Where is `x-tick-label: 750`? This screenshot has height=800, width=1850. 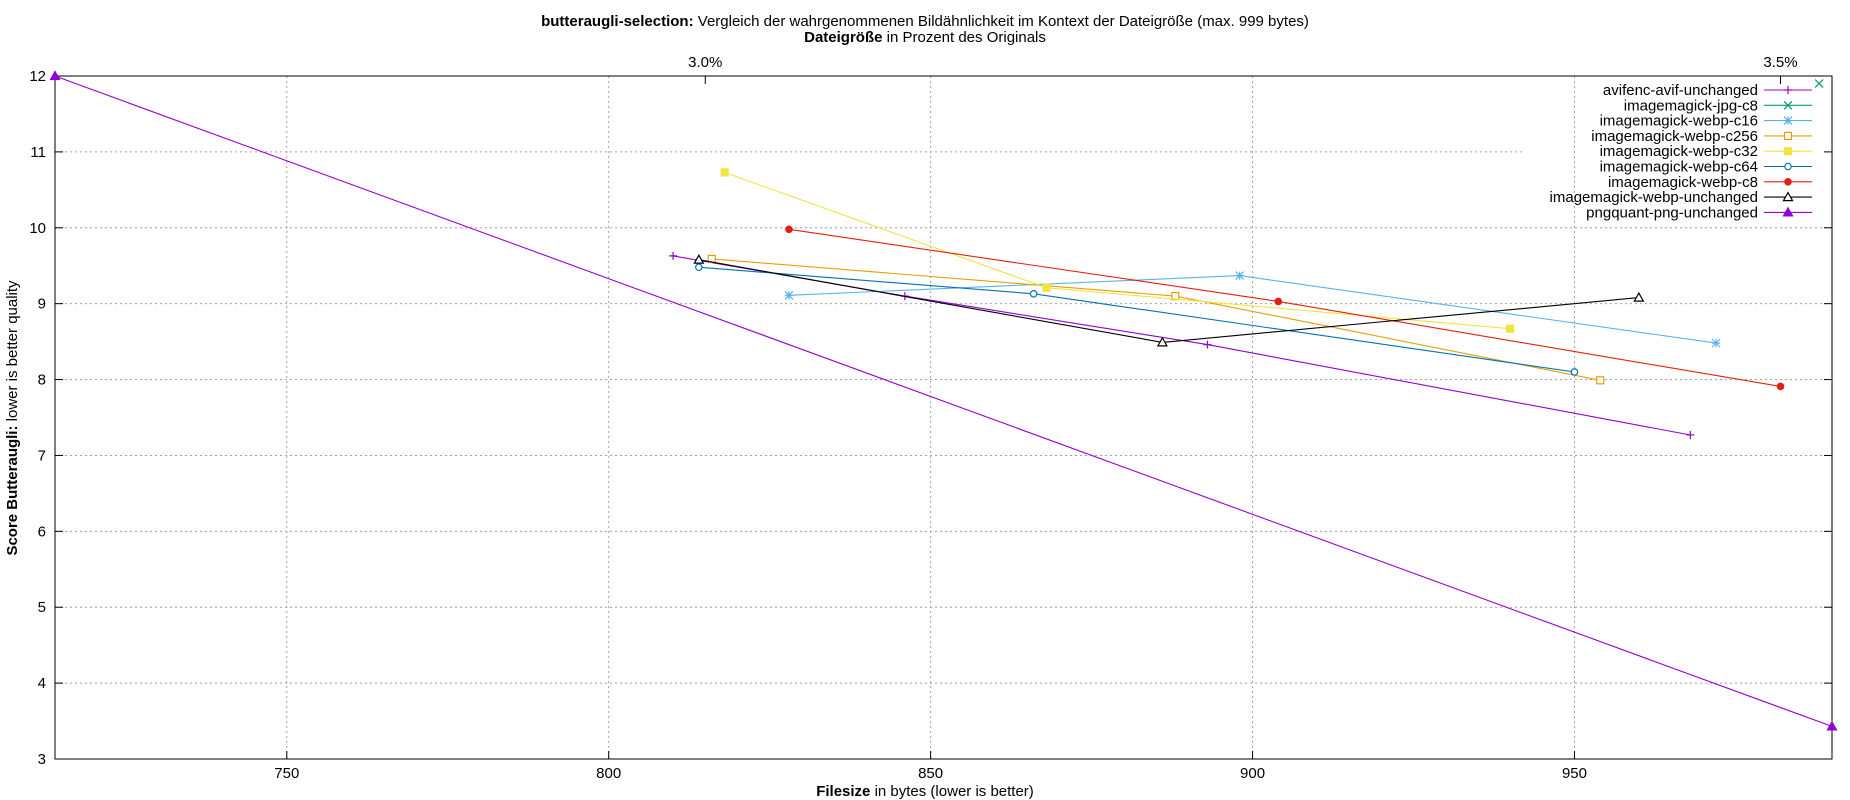
x-tick-label: 750 is located at coordinates (286, 773).